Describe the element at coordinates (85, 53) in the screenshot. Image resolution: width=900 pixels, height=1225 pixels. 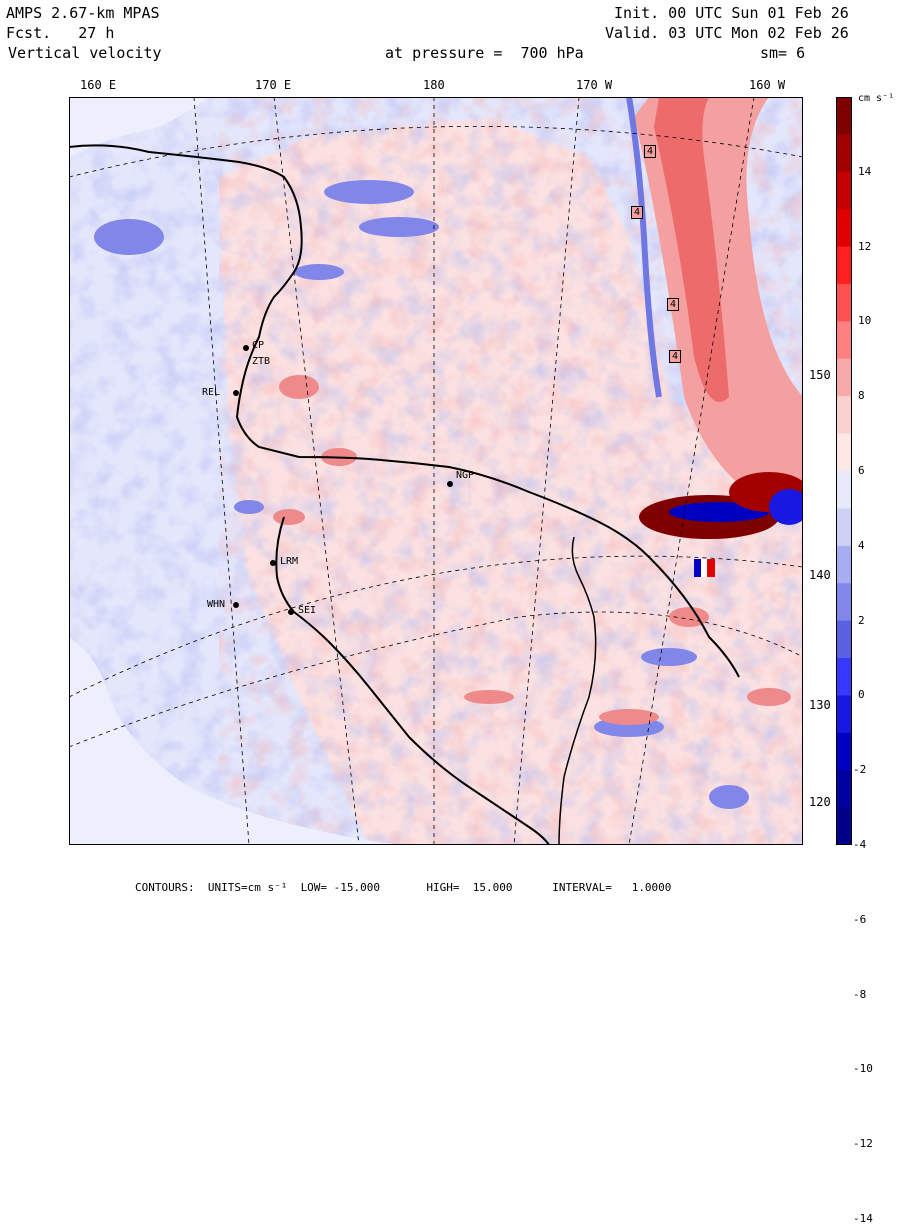
I see `field-name: Vertical velocity` at that location.